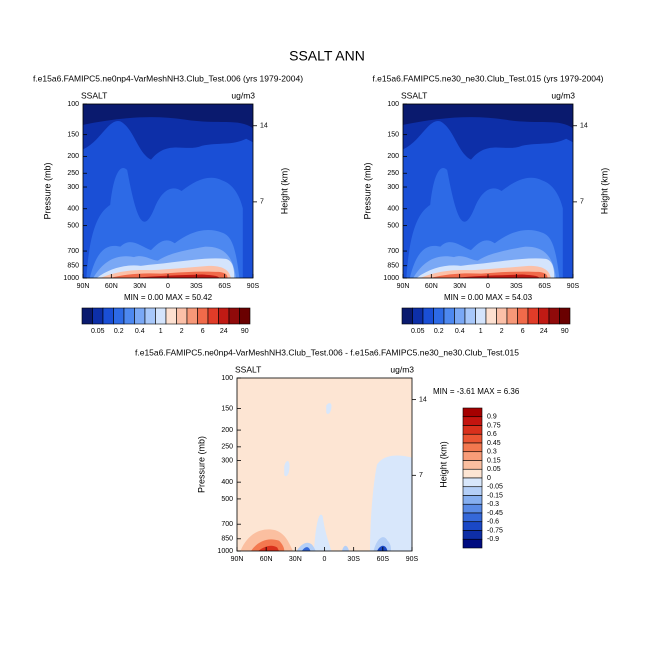 This screenshot has width=654, height=654. What do you see at coordinates (412, 559) in the screenshot?
I see `x-tick-label: 90S` at bounding box center [412, 559].